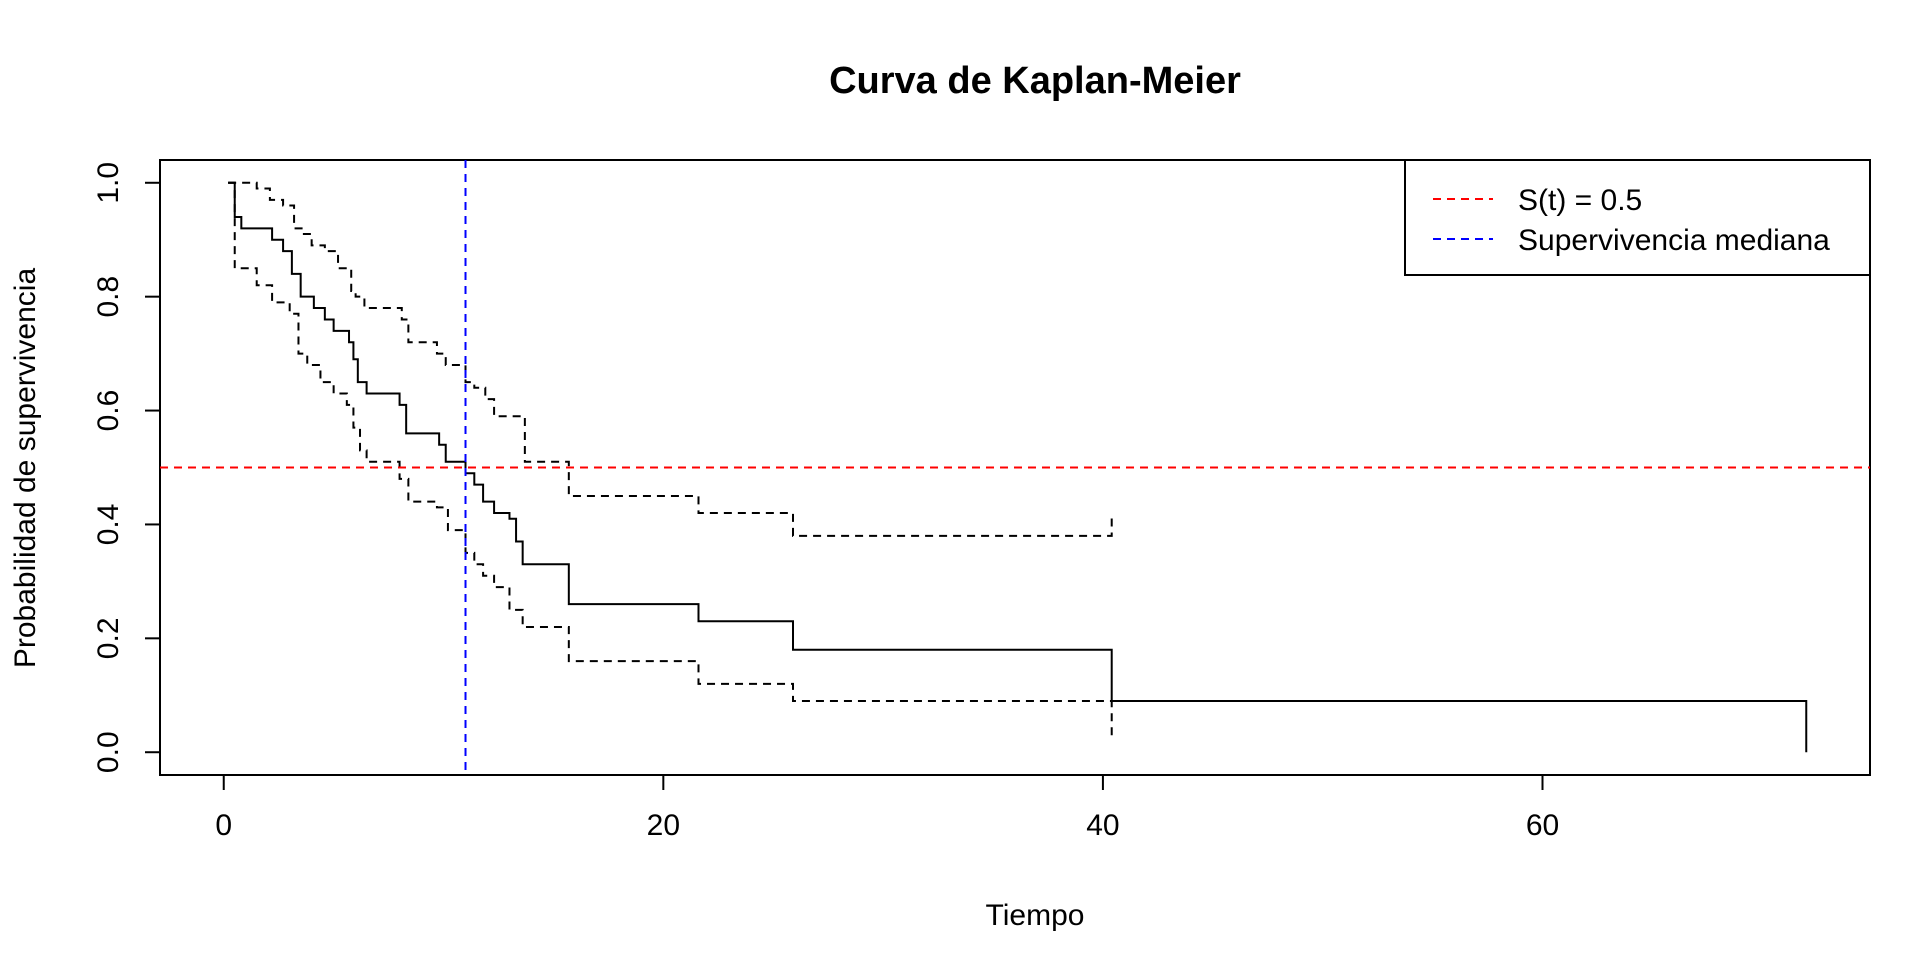  Describe the element at coordinates (1542, 825) in the screenshot. I see `x-tick-label: 60` at that location.